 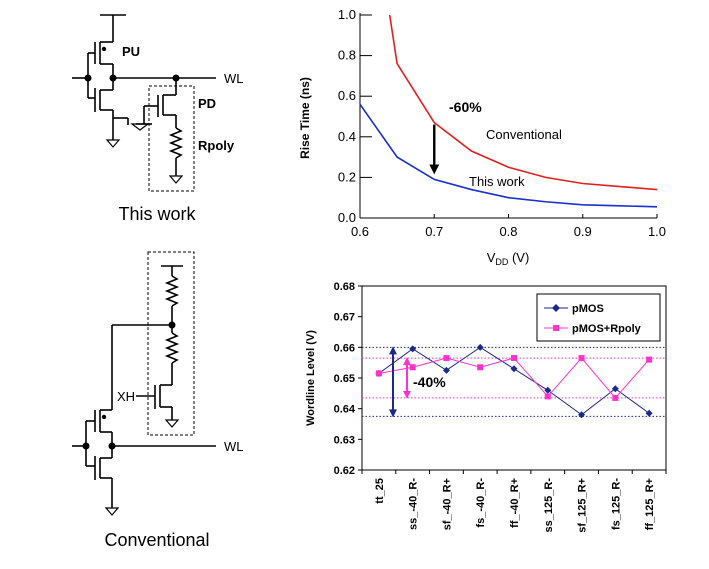 I want to click on label-rpoly: Rpoly, so click(x=216, y=145).